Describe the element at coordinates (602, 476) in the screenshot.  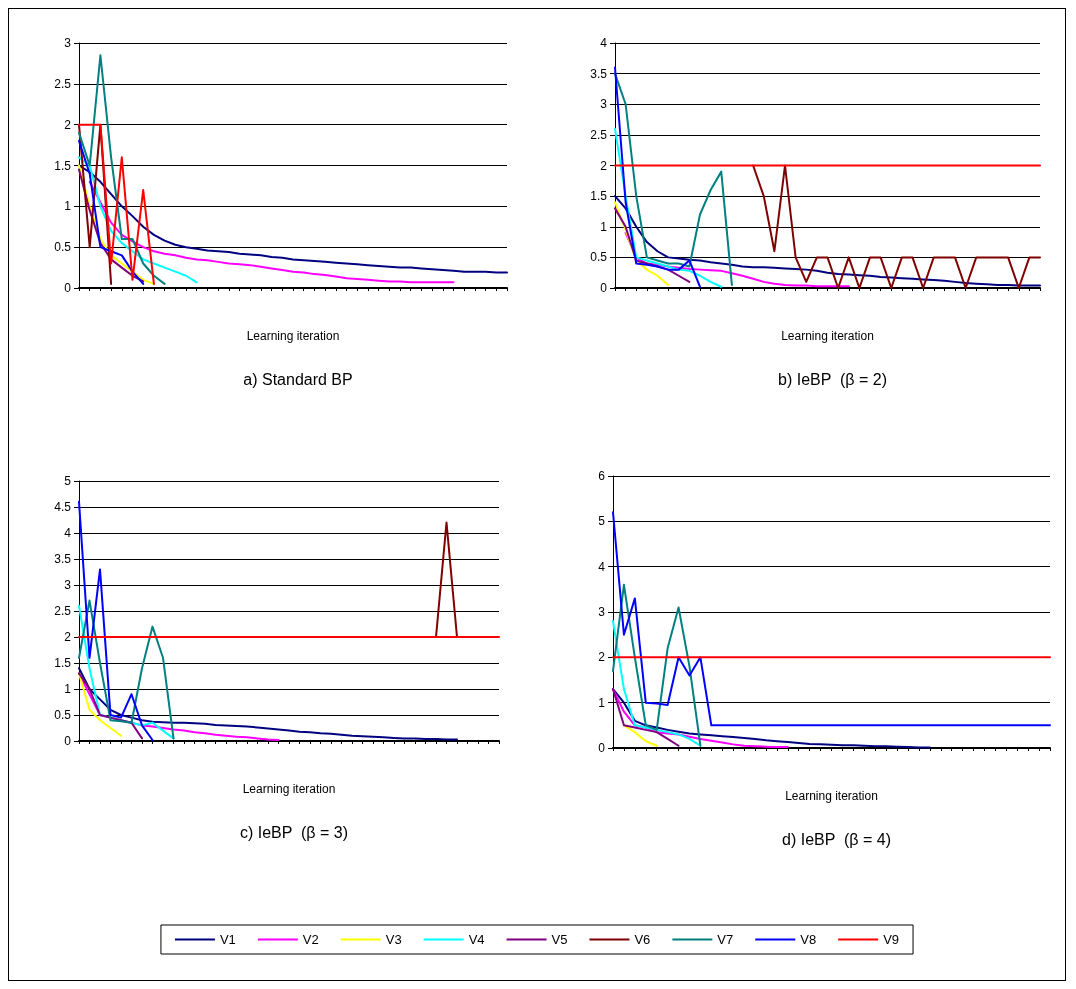
I see `y-tick-label: 6` at that location.